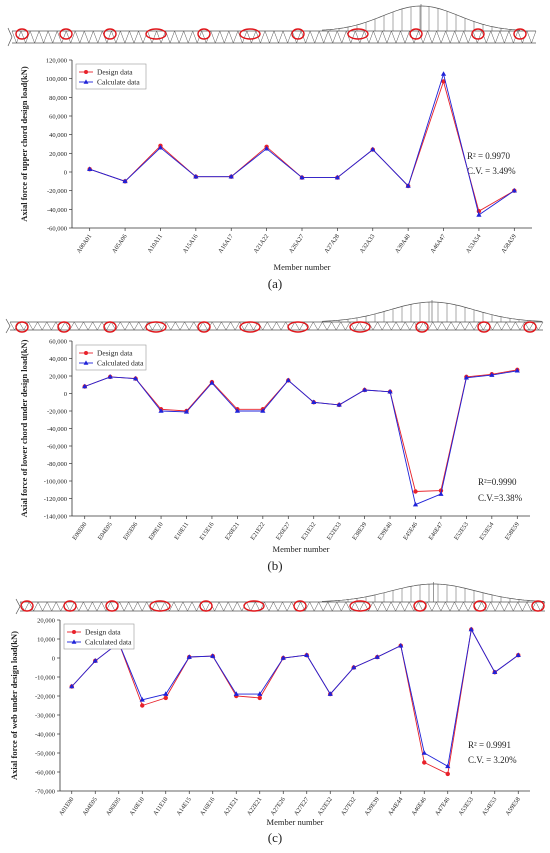 The width and height of the screenshot is (550, 853). What do you see at coordinates (396, 806) in the screenshot?
I see `x-tick-label: A44E44` at bounding box center [396, 806].